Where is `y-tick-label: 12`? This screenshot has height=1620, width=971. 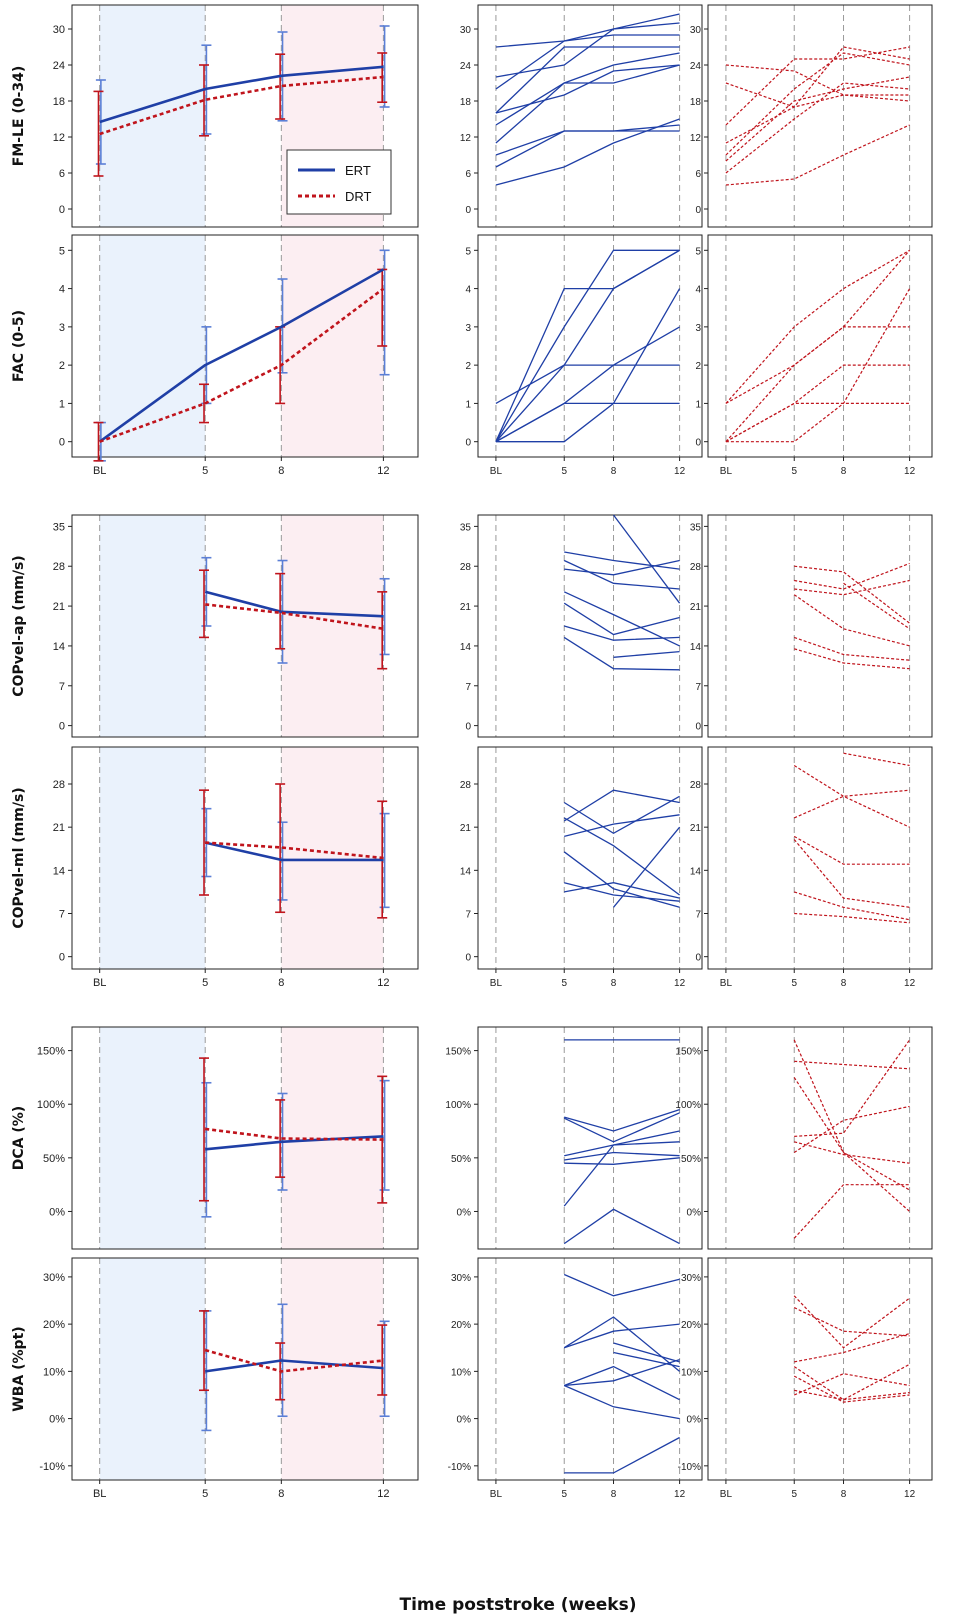
y-tick-label: 12 is located at coordinates (466, 138).